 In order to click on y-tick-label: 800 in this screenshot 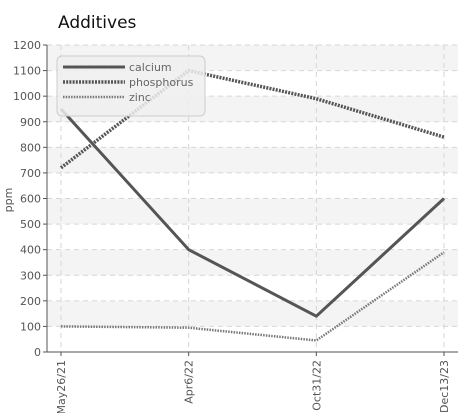, I will do `click(30, 147)`.